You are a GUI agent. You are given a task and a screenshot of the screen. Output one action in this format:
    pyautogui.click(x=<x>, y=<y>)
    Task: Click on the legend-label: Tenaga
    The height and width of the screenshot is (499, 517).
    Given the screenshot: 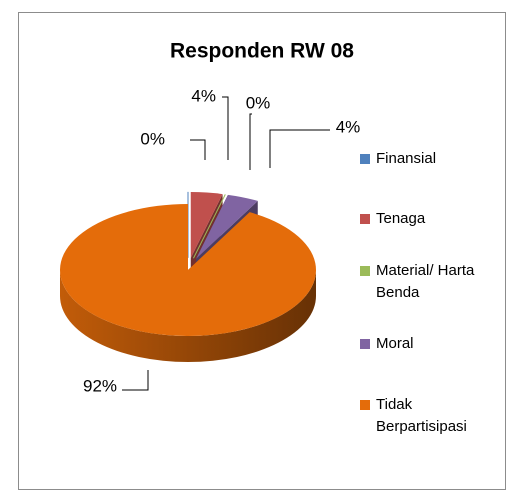 What is the action you would take?
    pyautogui.click(x=401, y=218)
    